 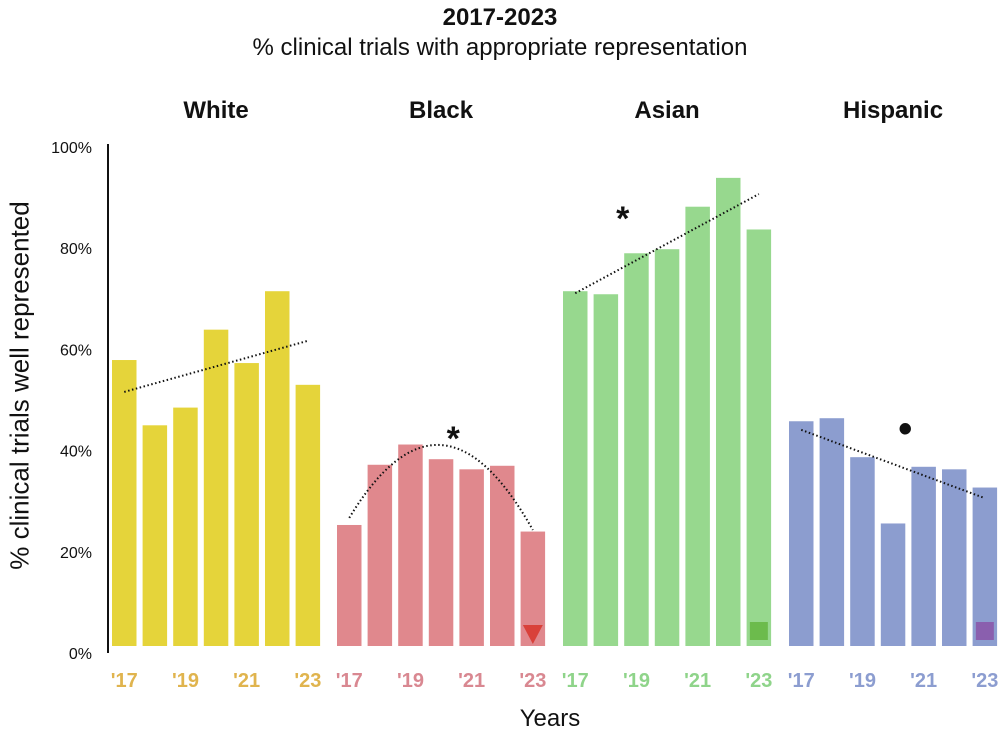 I want to click on bar-asian-2020, so click(x=667, y=447).